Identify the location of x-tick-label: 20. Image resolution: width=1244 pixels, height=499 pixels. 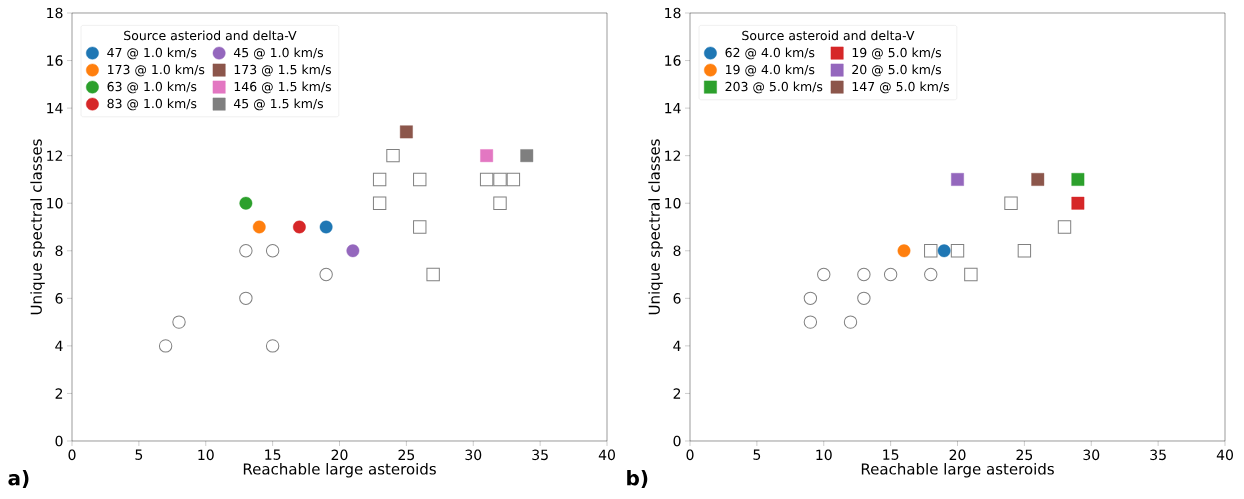
(339, 455).